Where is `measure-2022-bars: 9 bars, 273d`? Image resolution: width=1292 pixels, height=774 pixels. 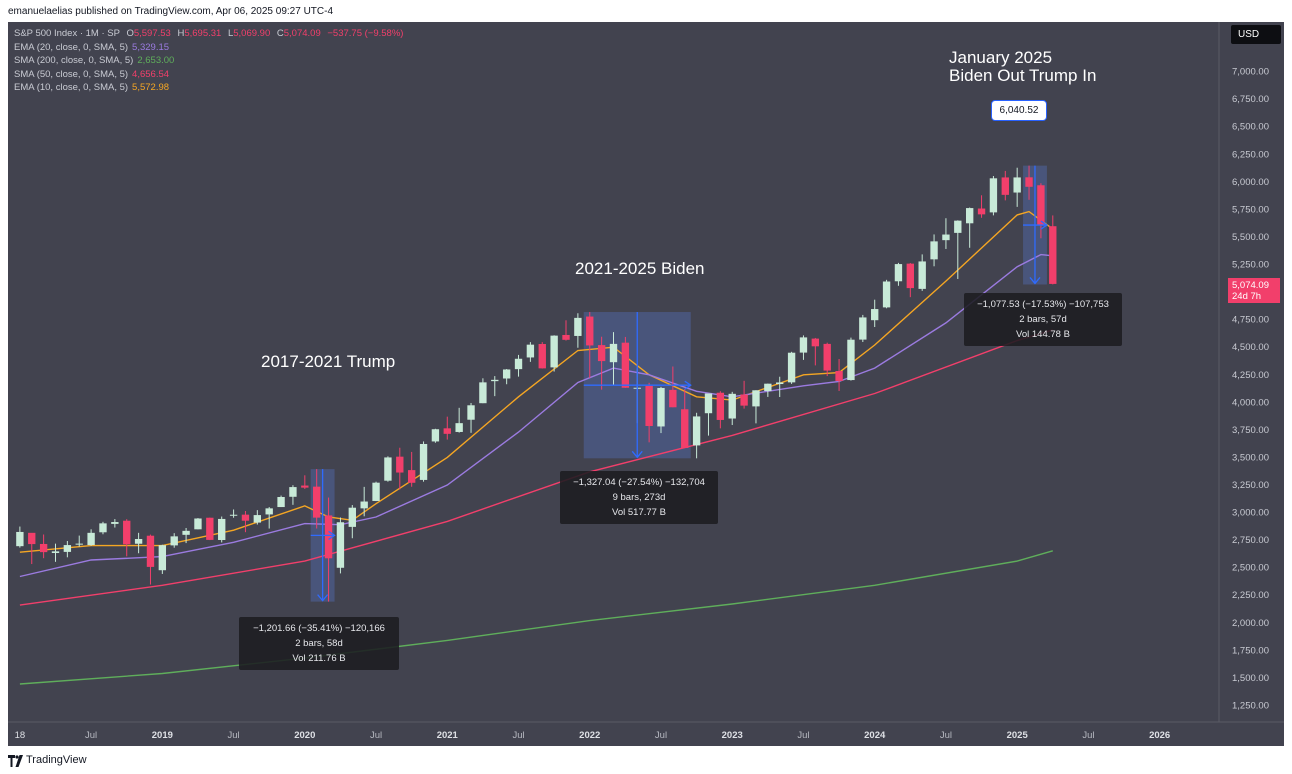 measure-2022-bars: 9 bars, 273d is located at coordinates (639, 497).